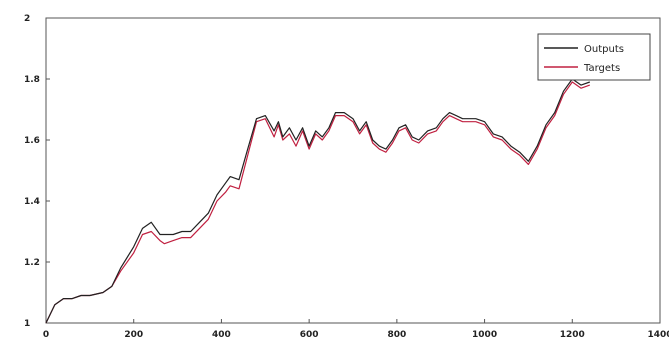  Describe the element at coordinates (27, 324) in the screenshot. I see `y-tick-label: 1` at that location.